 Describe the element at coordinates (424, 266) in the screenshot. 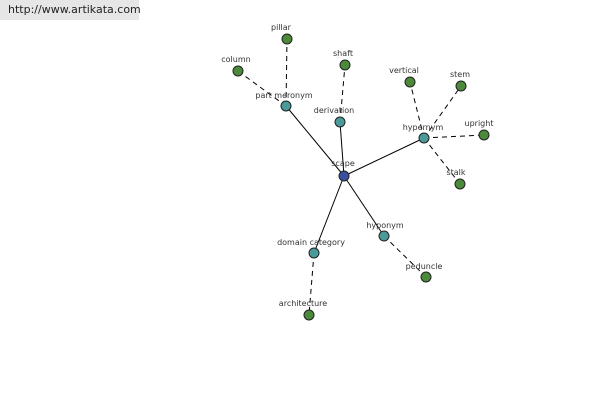

I see `node-label: peduncle` at that location.